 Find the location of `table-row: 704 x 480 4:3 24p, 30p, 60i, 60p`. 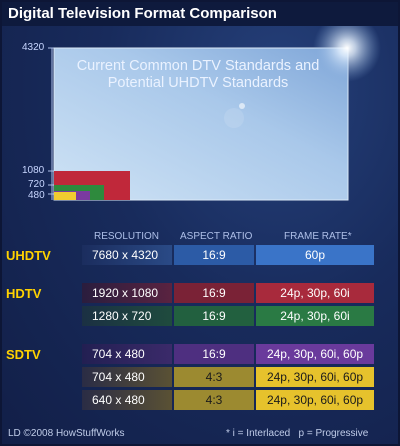

table-row: 704 x 480 4:3 24p, 30p, 60i, 60p is located at coordinates (228, 377).